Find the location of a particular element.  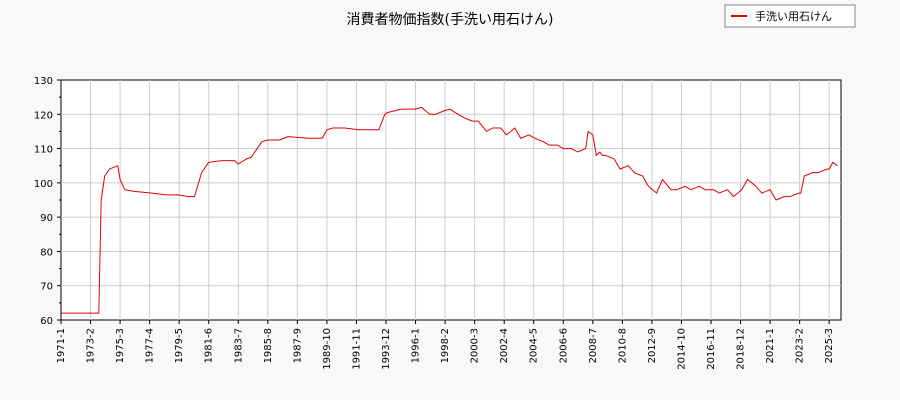

x-tick-label: 1989-10 is located at coordinates (327, 349).